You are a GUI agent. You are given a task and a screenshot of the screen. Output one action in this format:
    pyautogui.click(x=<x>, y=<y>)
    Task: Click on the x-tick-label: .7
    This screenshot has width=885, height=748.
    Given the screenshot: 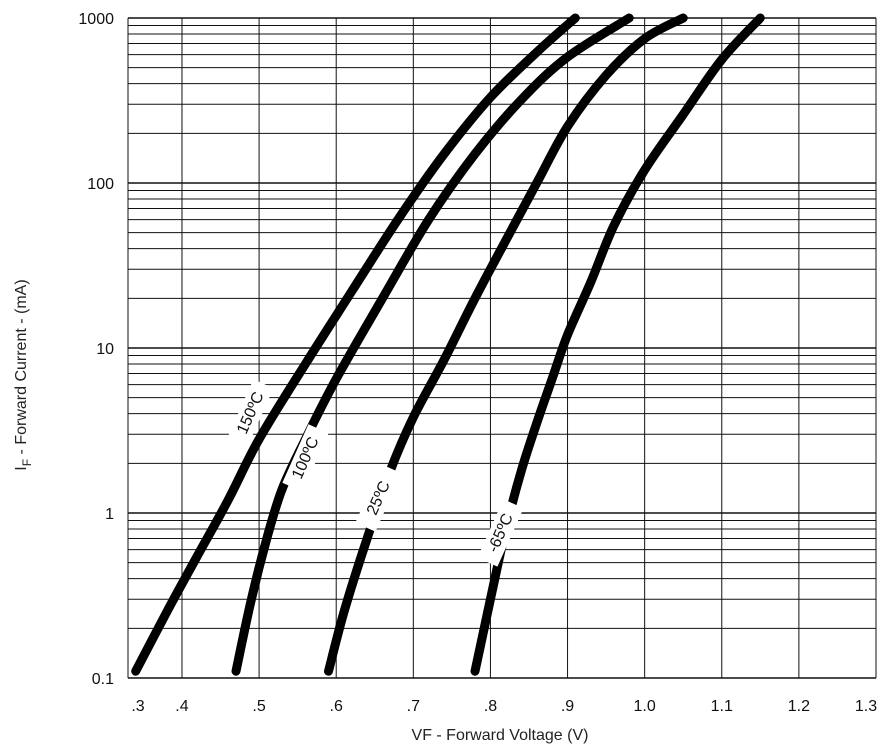 What is the action you would take?
    pyautogui.click(x=413, y=706)
    